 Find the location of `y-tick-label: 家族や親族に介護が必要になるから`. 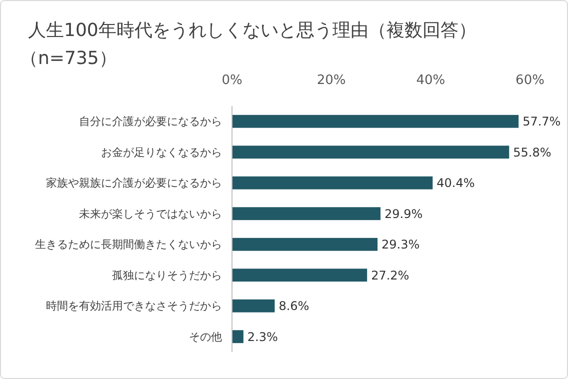

y-tick-label: 家族や親族に介護が必要になるから is located at coordinates (134, 183).